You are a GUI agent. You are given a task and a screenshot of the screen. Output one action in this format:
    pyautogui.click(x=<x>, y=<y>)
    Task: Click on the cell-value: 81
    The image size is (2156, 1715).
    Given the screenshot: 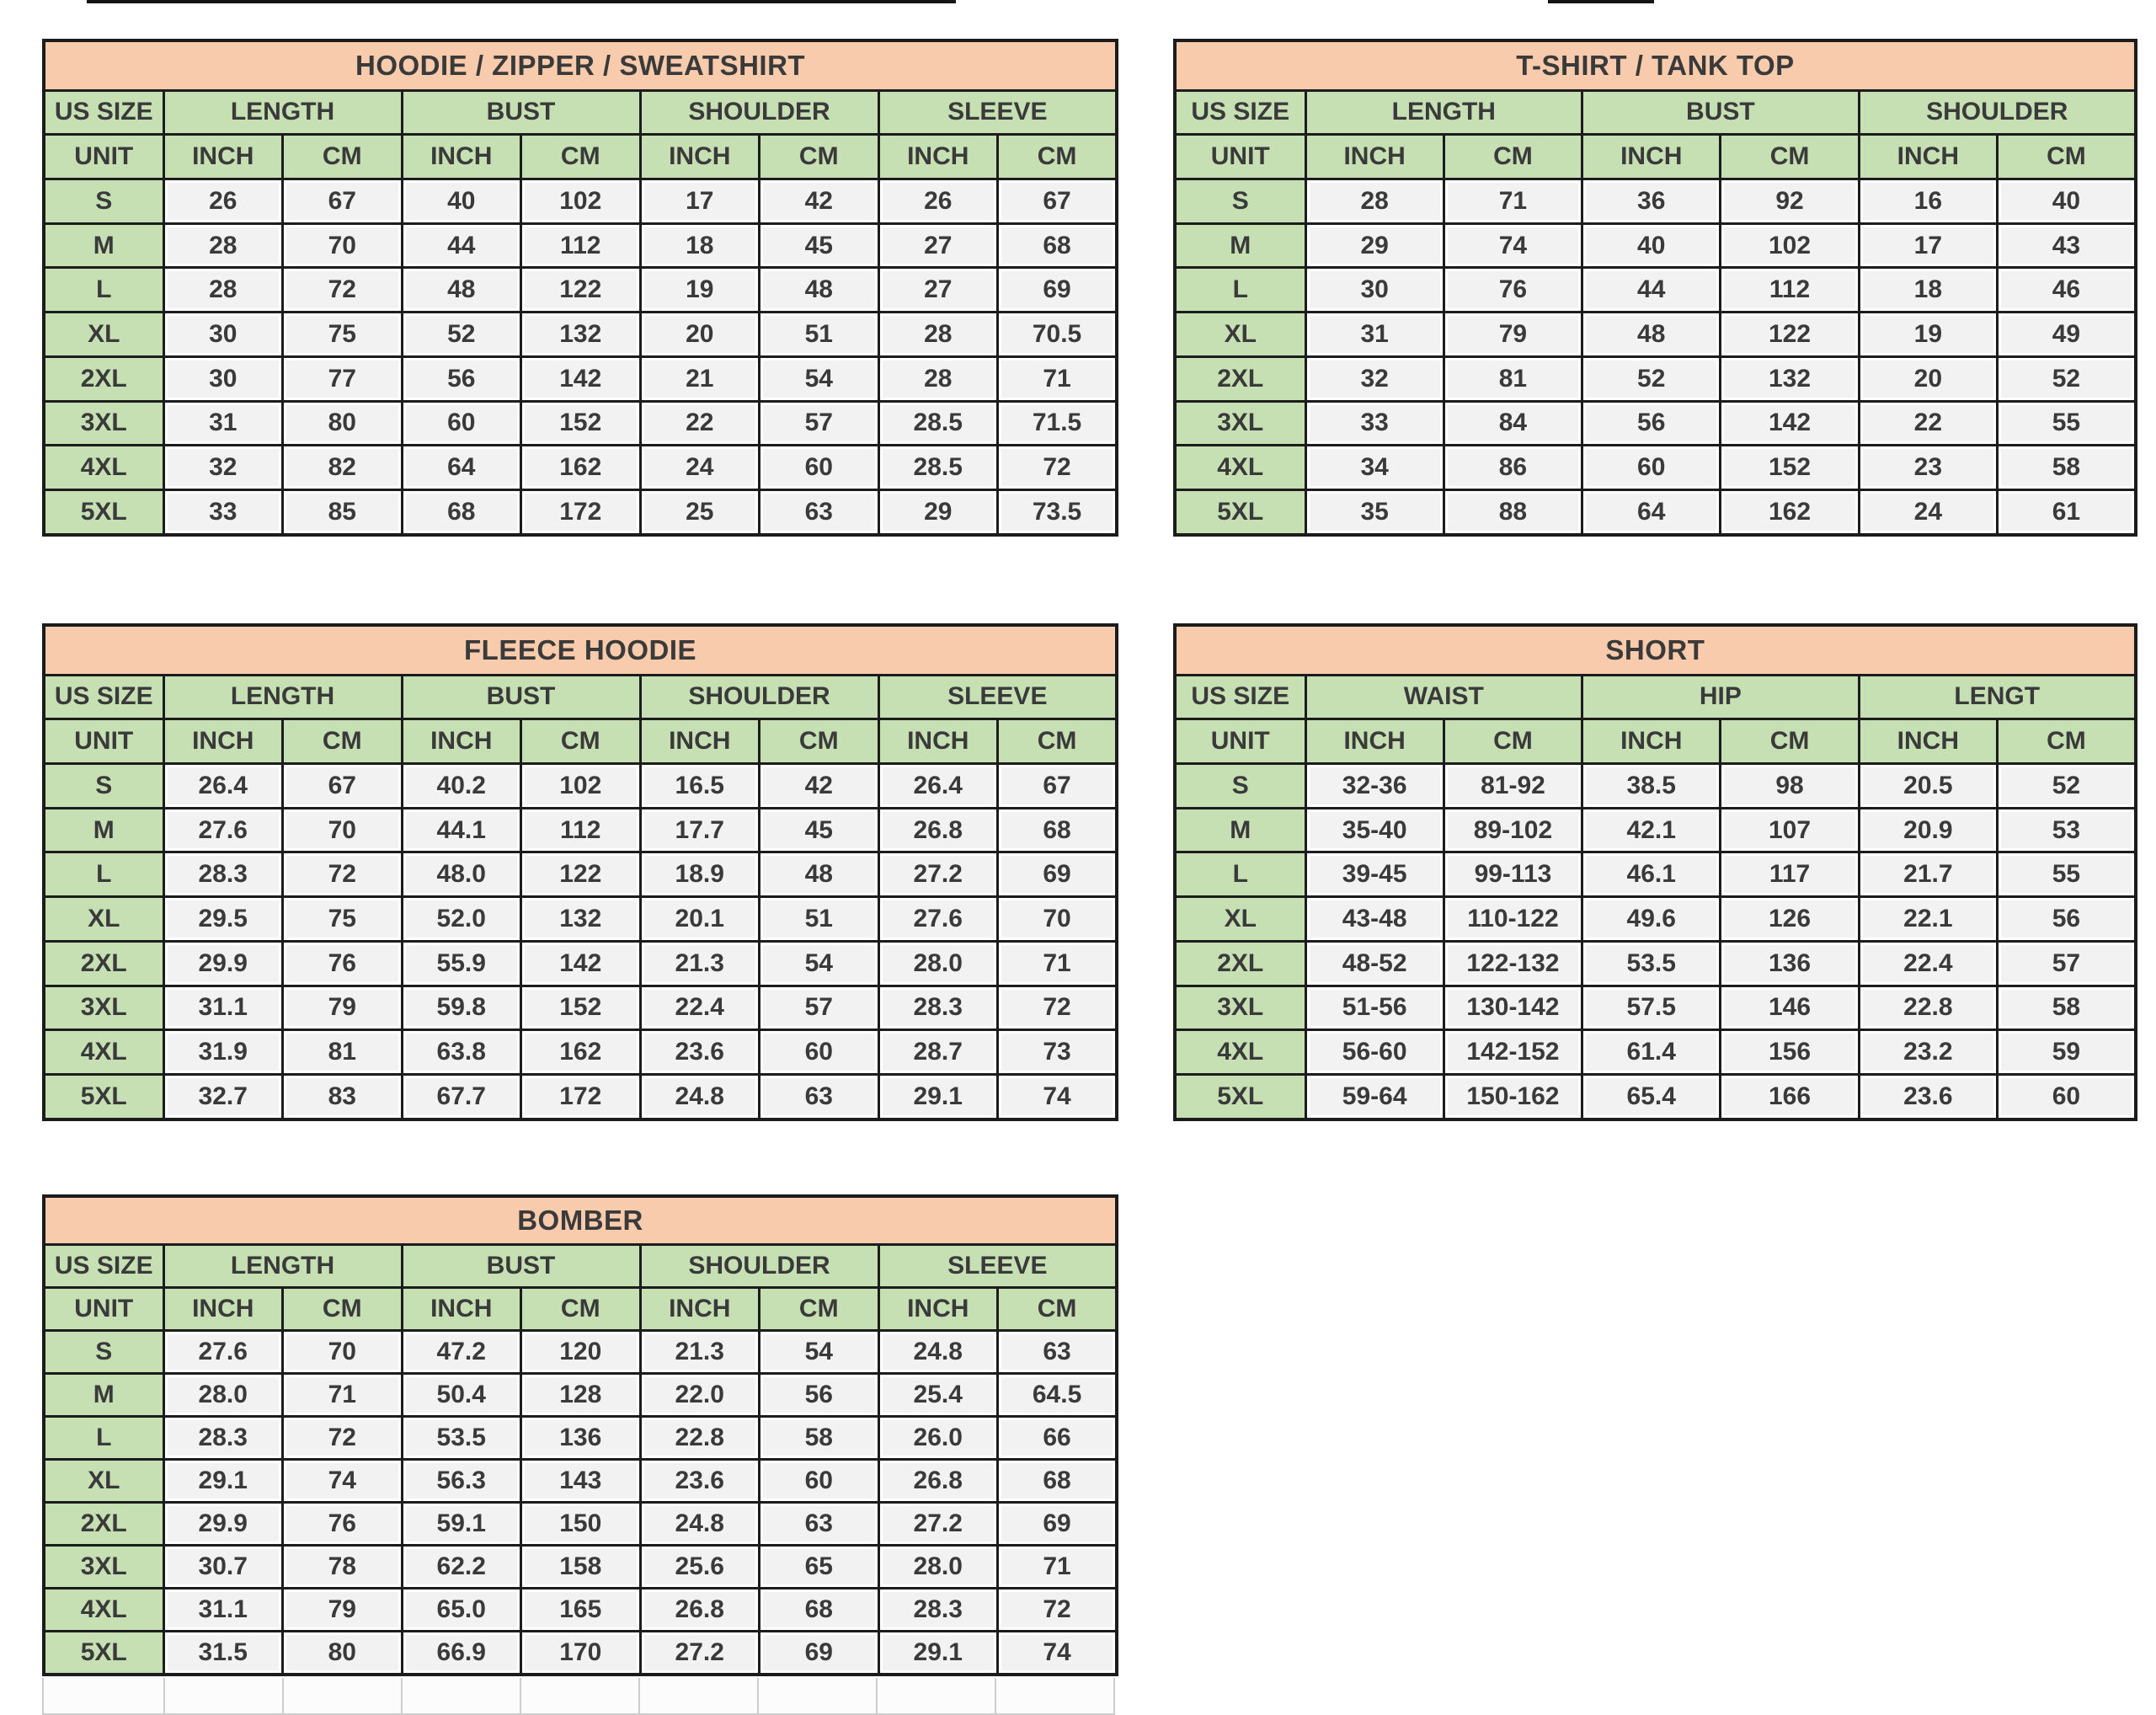 What is the action you would take?
    pyautogui.click(x=1513, y=379)
    